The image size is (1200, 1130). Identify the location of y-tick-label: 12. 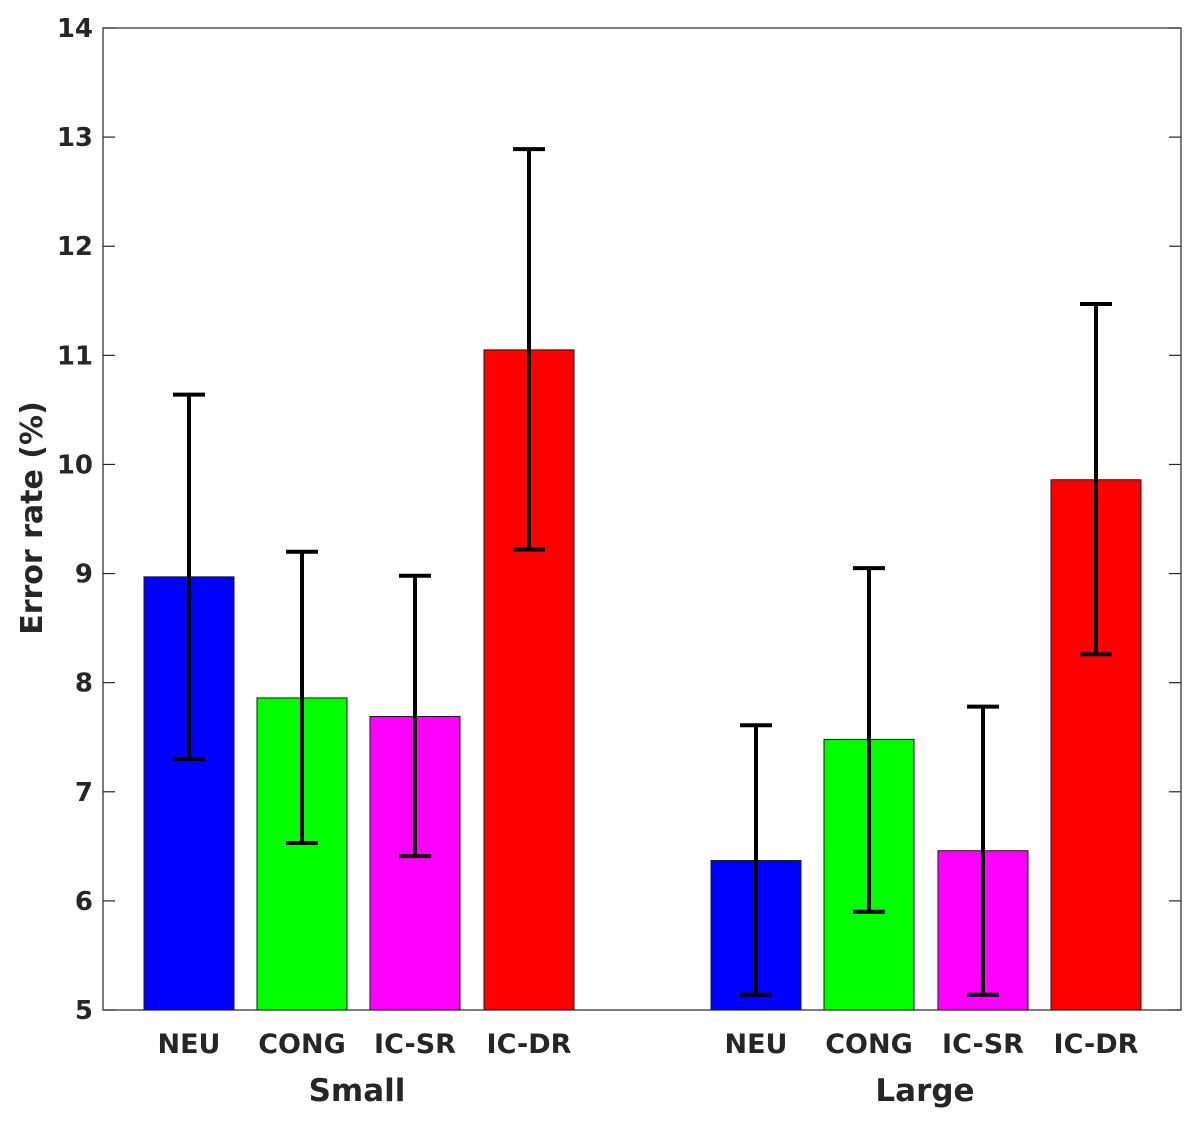
(75, 247).